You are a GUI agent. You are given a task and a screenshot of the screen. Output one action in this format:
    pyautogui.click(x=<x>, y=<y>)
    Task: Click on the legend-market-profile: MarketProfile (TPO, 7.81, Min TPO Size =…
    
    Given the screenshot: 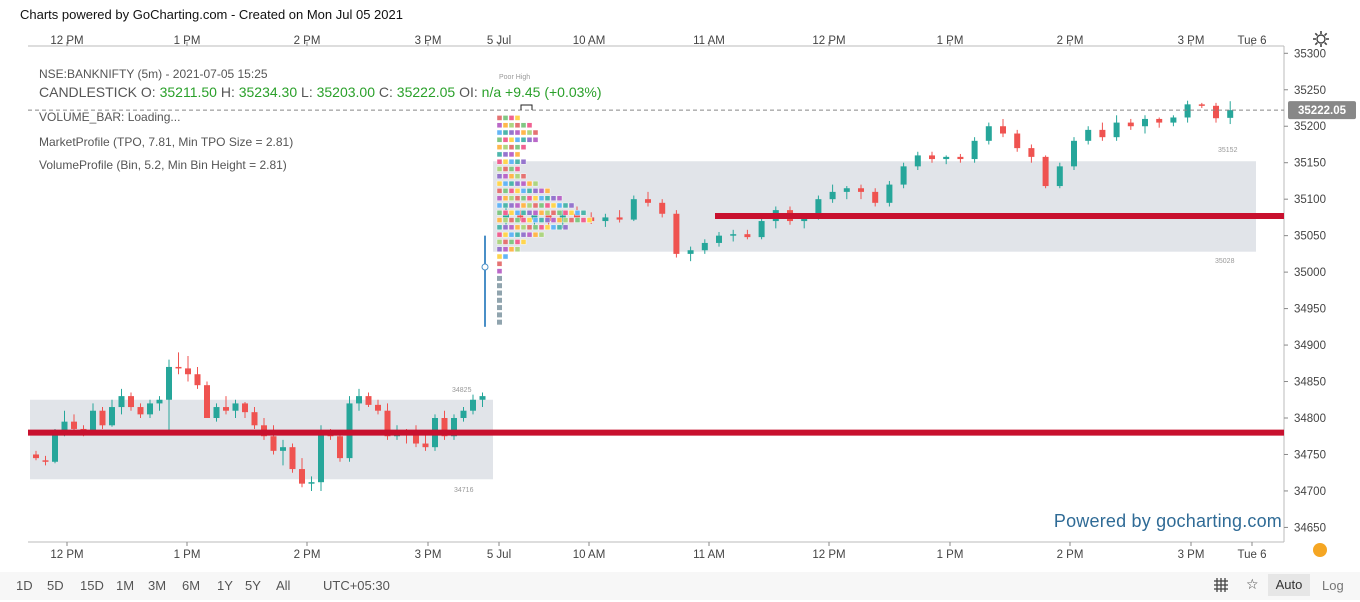 What is the action you would take?
    pyautogui.click(x=166, y=142)
    